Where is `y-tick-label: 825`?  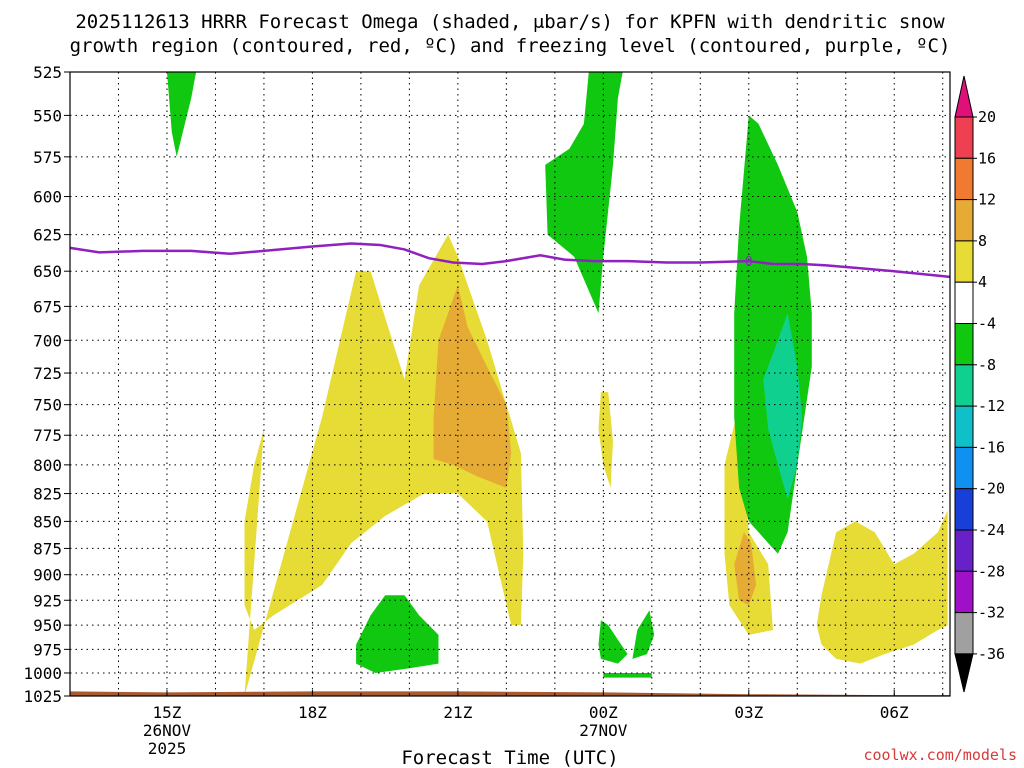
y-tick-label: 825 is located at coordinates (47, 494).